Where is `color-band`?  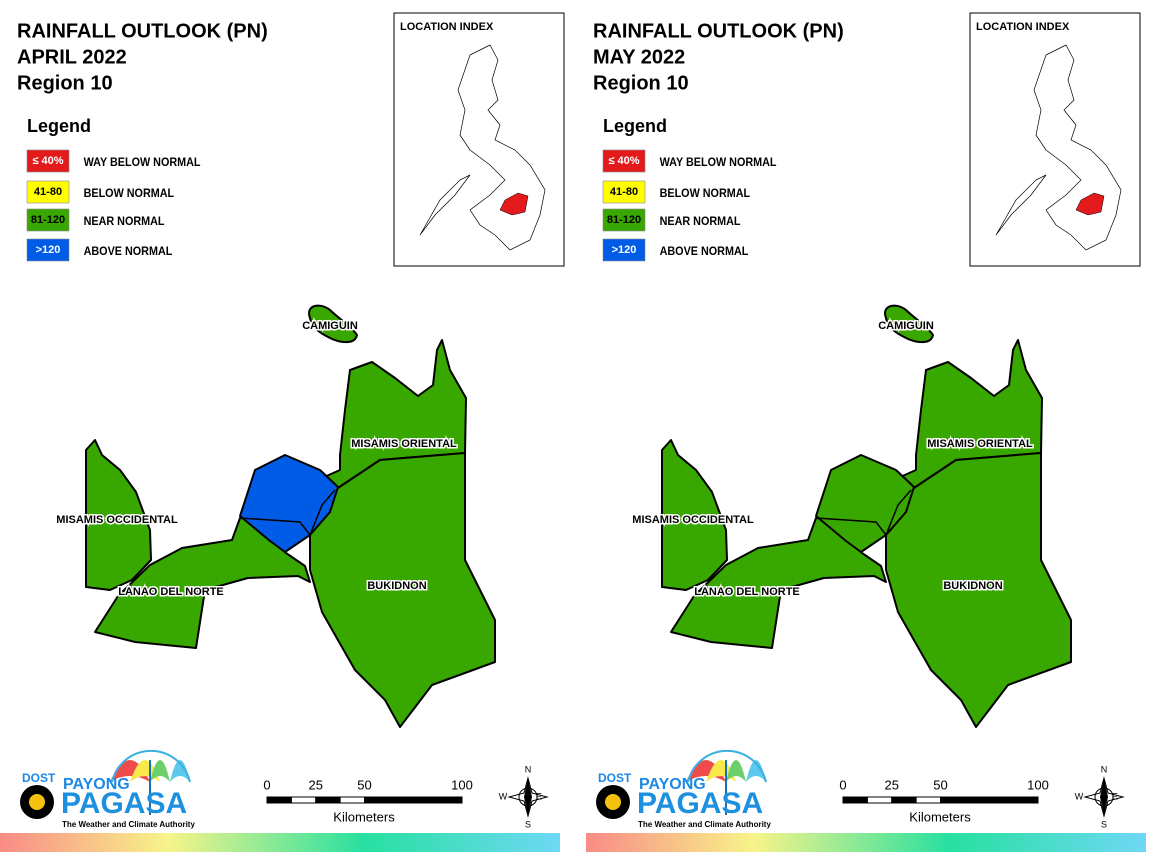 color-band is located at coordinates (866, 842).